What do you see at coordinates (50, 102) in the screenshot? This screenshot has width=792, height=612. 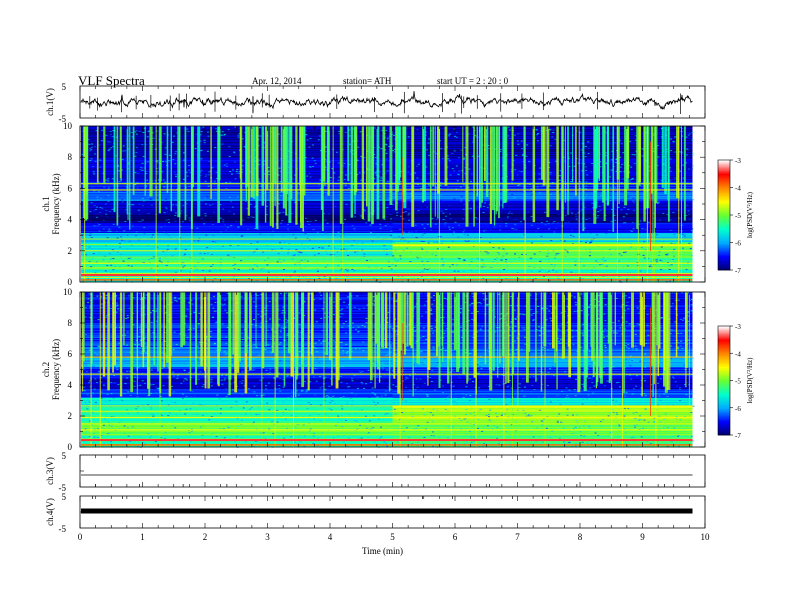 I see `y-axis-label: ch.1(V)` at bounding box center [50, 102].